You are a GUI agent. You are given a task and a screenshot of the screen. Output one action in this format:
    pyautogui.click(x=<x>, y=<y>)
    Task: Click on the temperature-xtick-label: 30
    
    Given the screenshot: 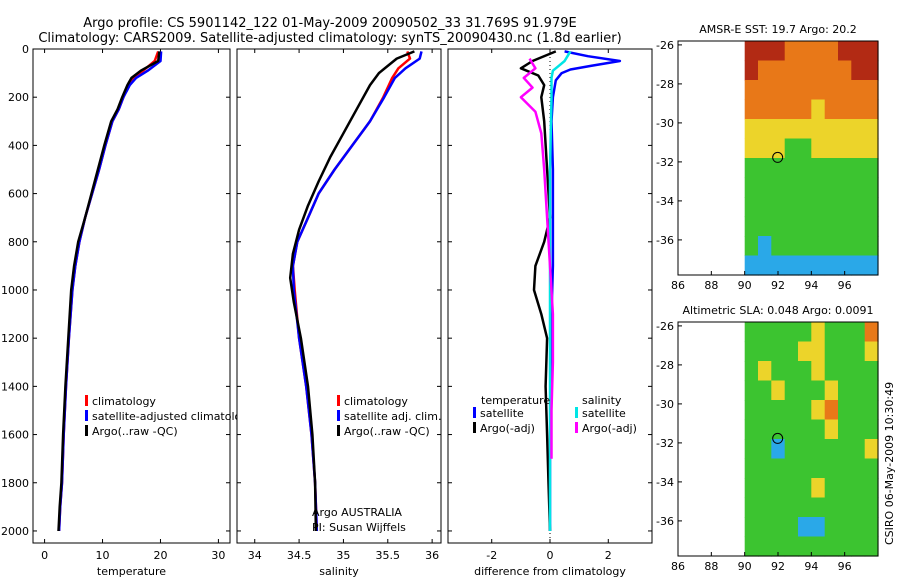 What is the action you would take?
    pyautogui.click(x=218, y=555)
    